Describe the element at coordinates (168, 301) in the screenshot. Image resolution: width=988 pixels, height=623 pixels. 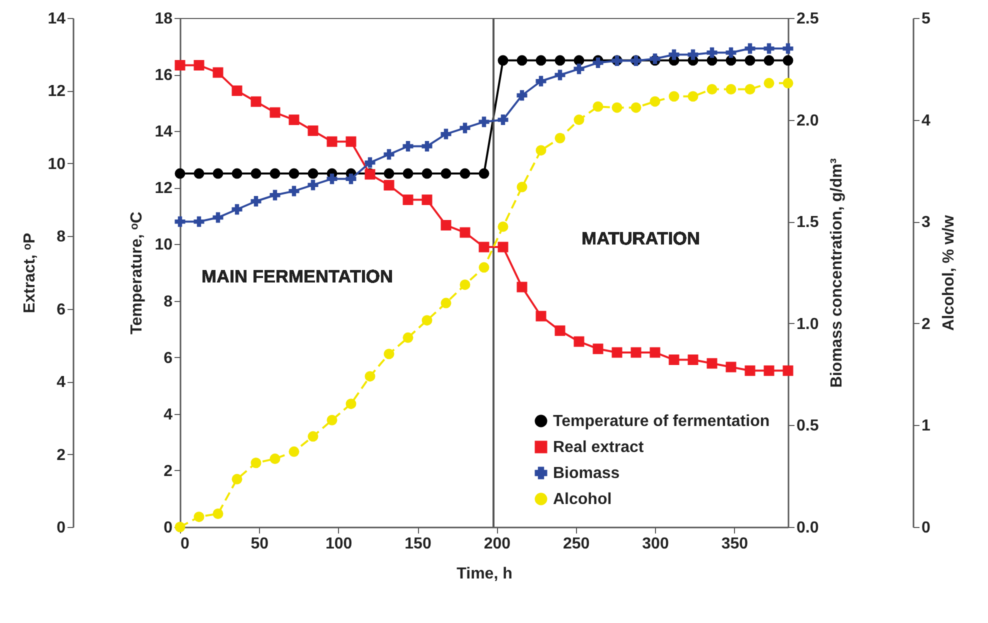
I see `y-tick-label: 8` at that location.